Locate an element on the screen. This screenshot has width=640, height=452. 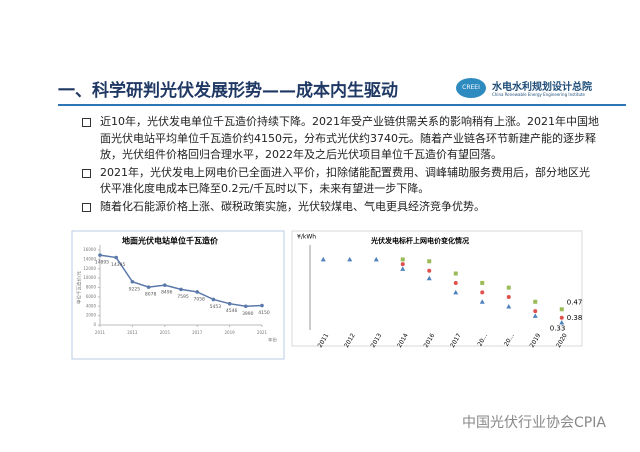
y-axis-label: ¥/kWh is located at coordinates (306, 237).